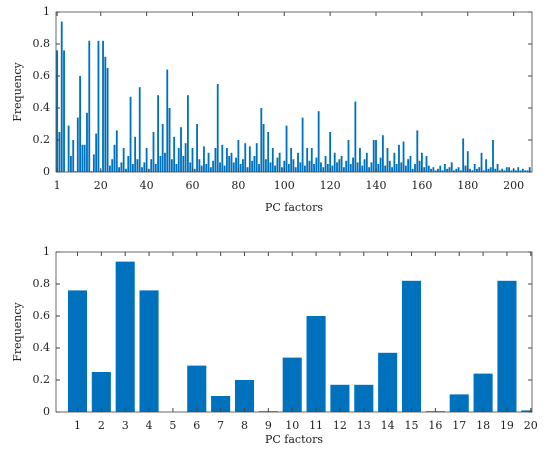  What do you see at coordinates (531, 425) in the screenshot?
I see `x-tick-label: 20` at bounding box center [531, 425].